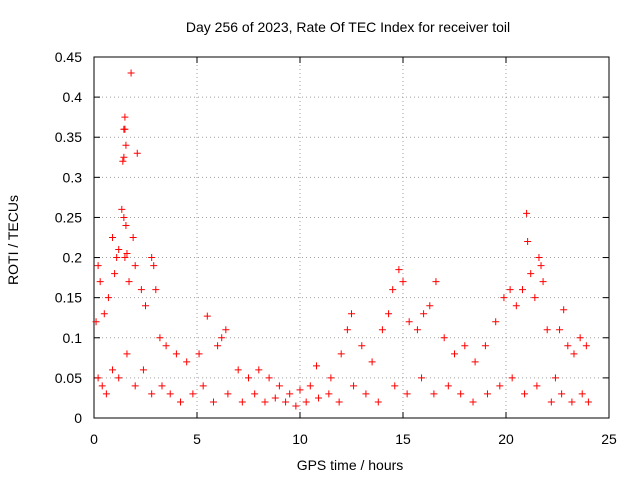  What do you see at coordinates (609, 439) in the screenshot?
I see `x-tick-label: 25` at bounding box center [609, 439].